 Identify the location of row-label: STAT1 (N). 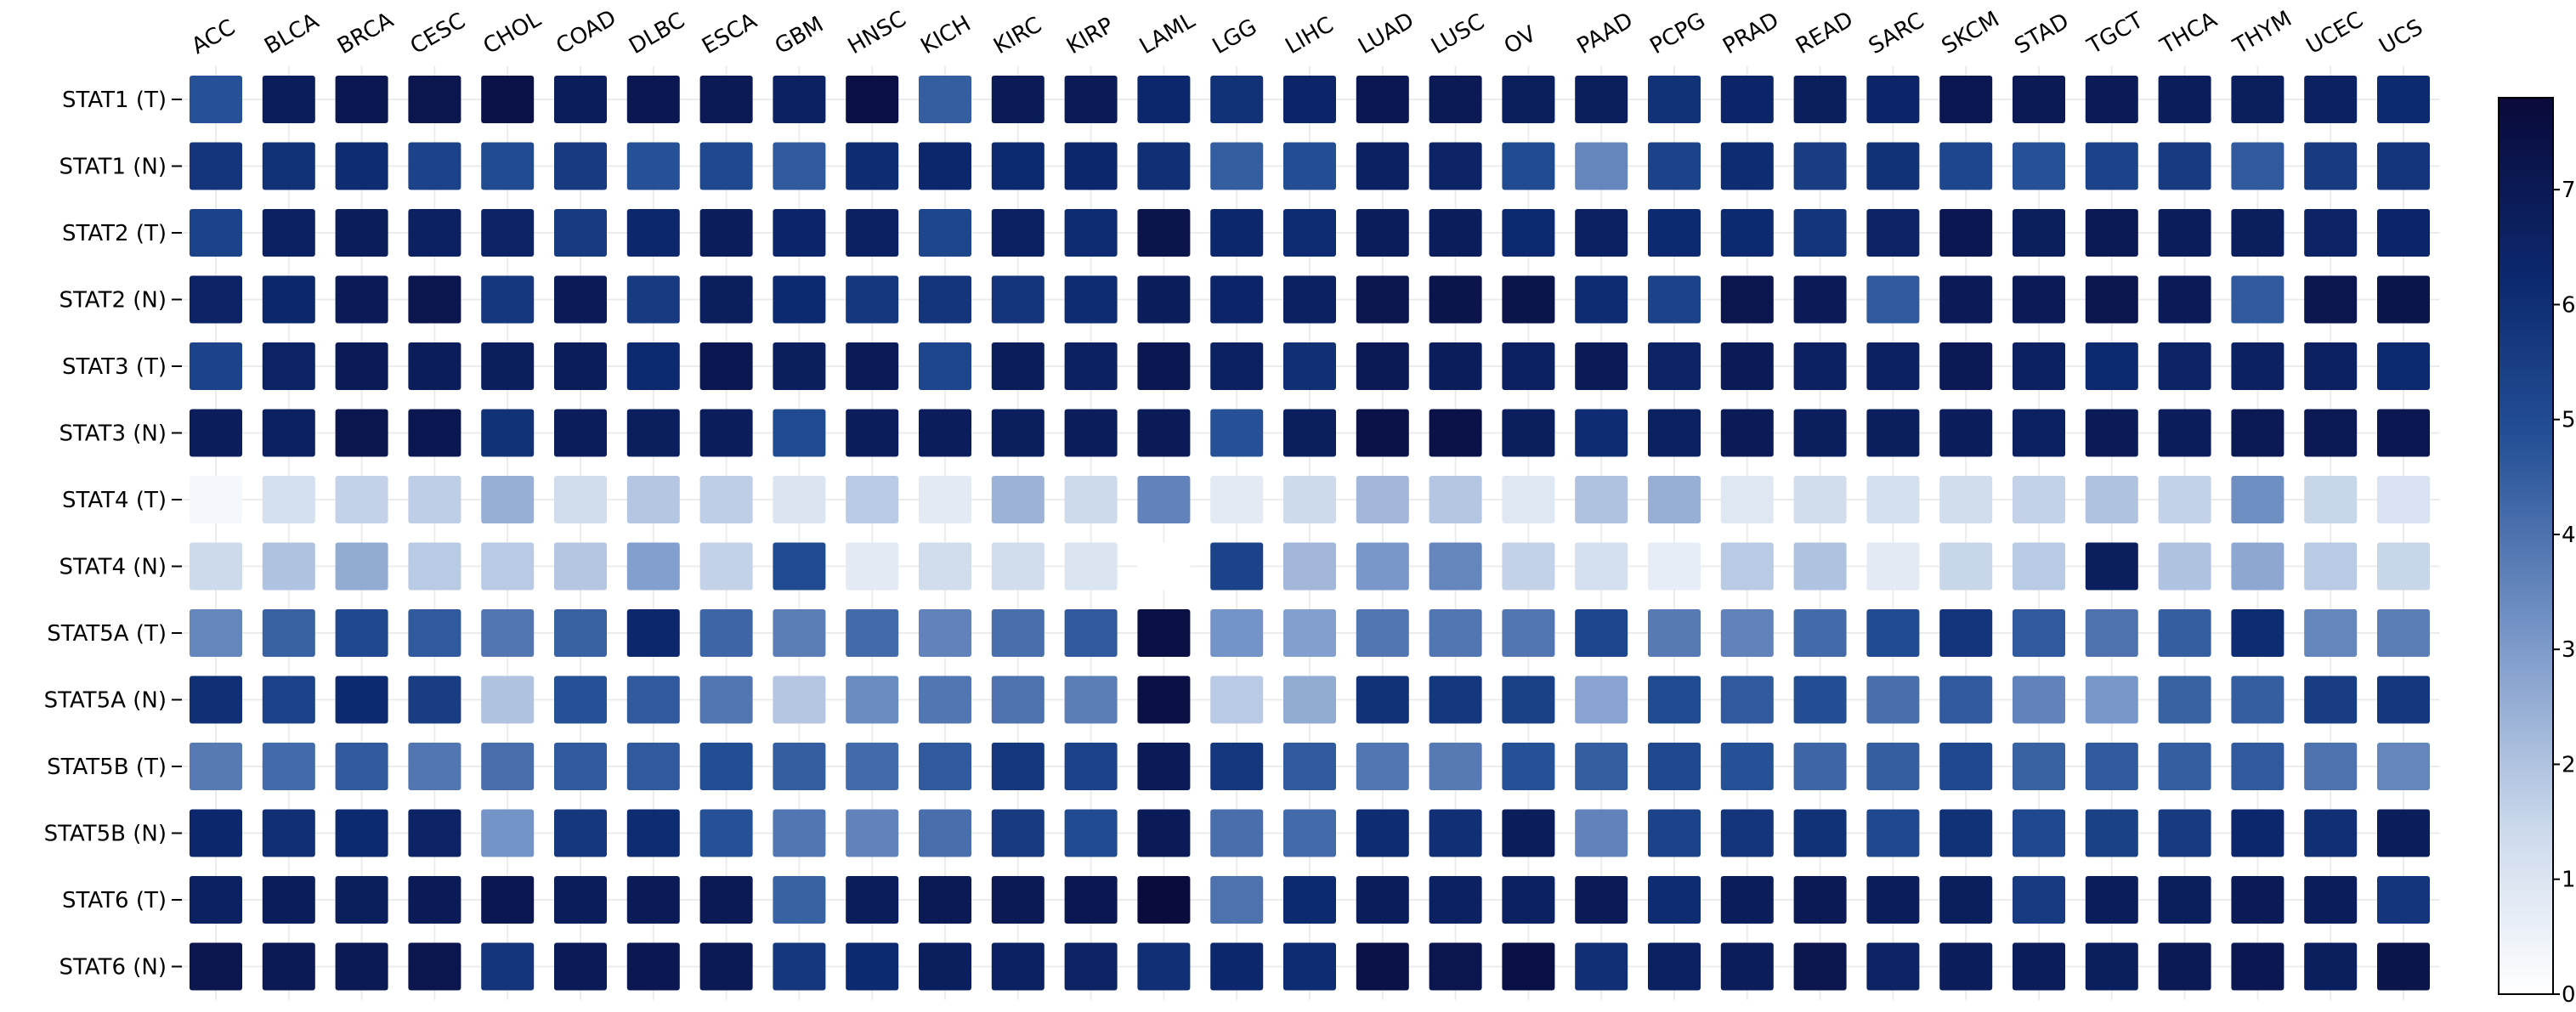
(113, 167).